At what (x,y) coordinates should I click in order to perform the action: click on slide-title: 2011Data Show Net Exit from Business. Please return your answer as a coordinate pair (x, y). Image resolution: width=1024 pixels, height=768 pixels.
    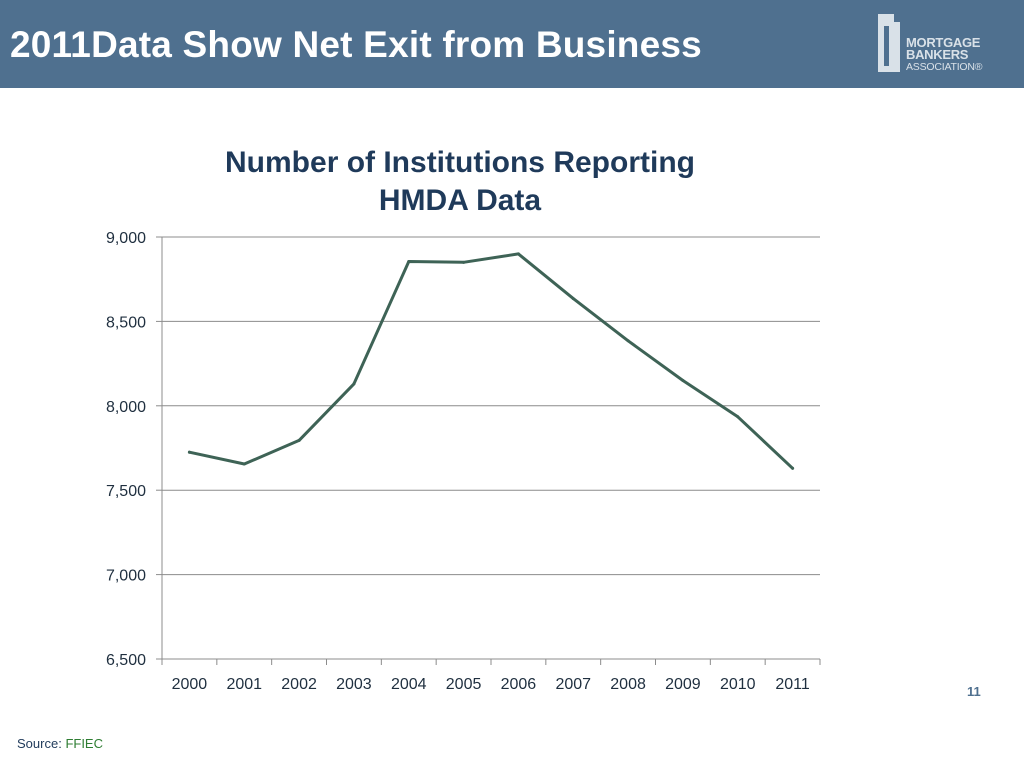
    Looking at the image, I should click on (356, 44).